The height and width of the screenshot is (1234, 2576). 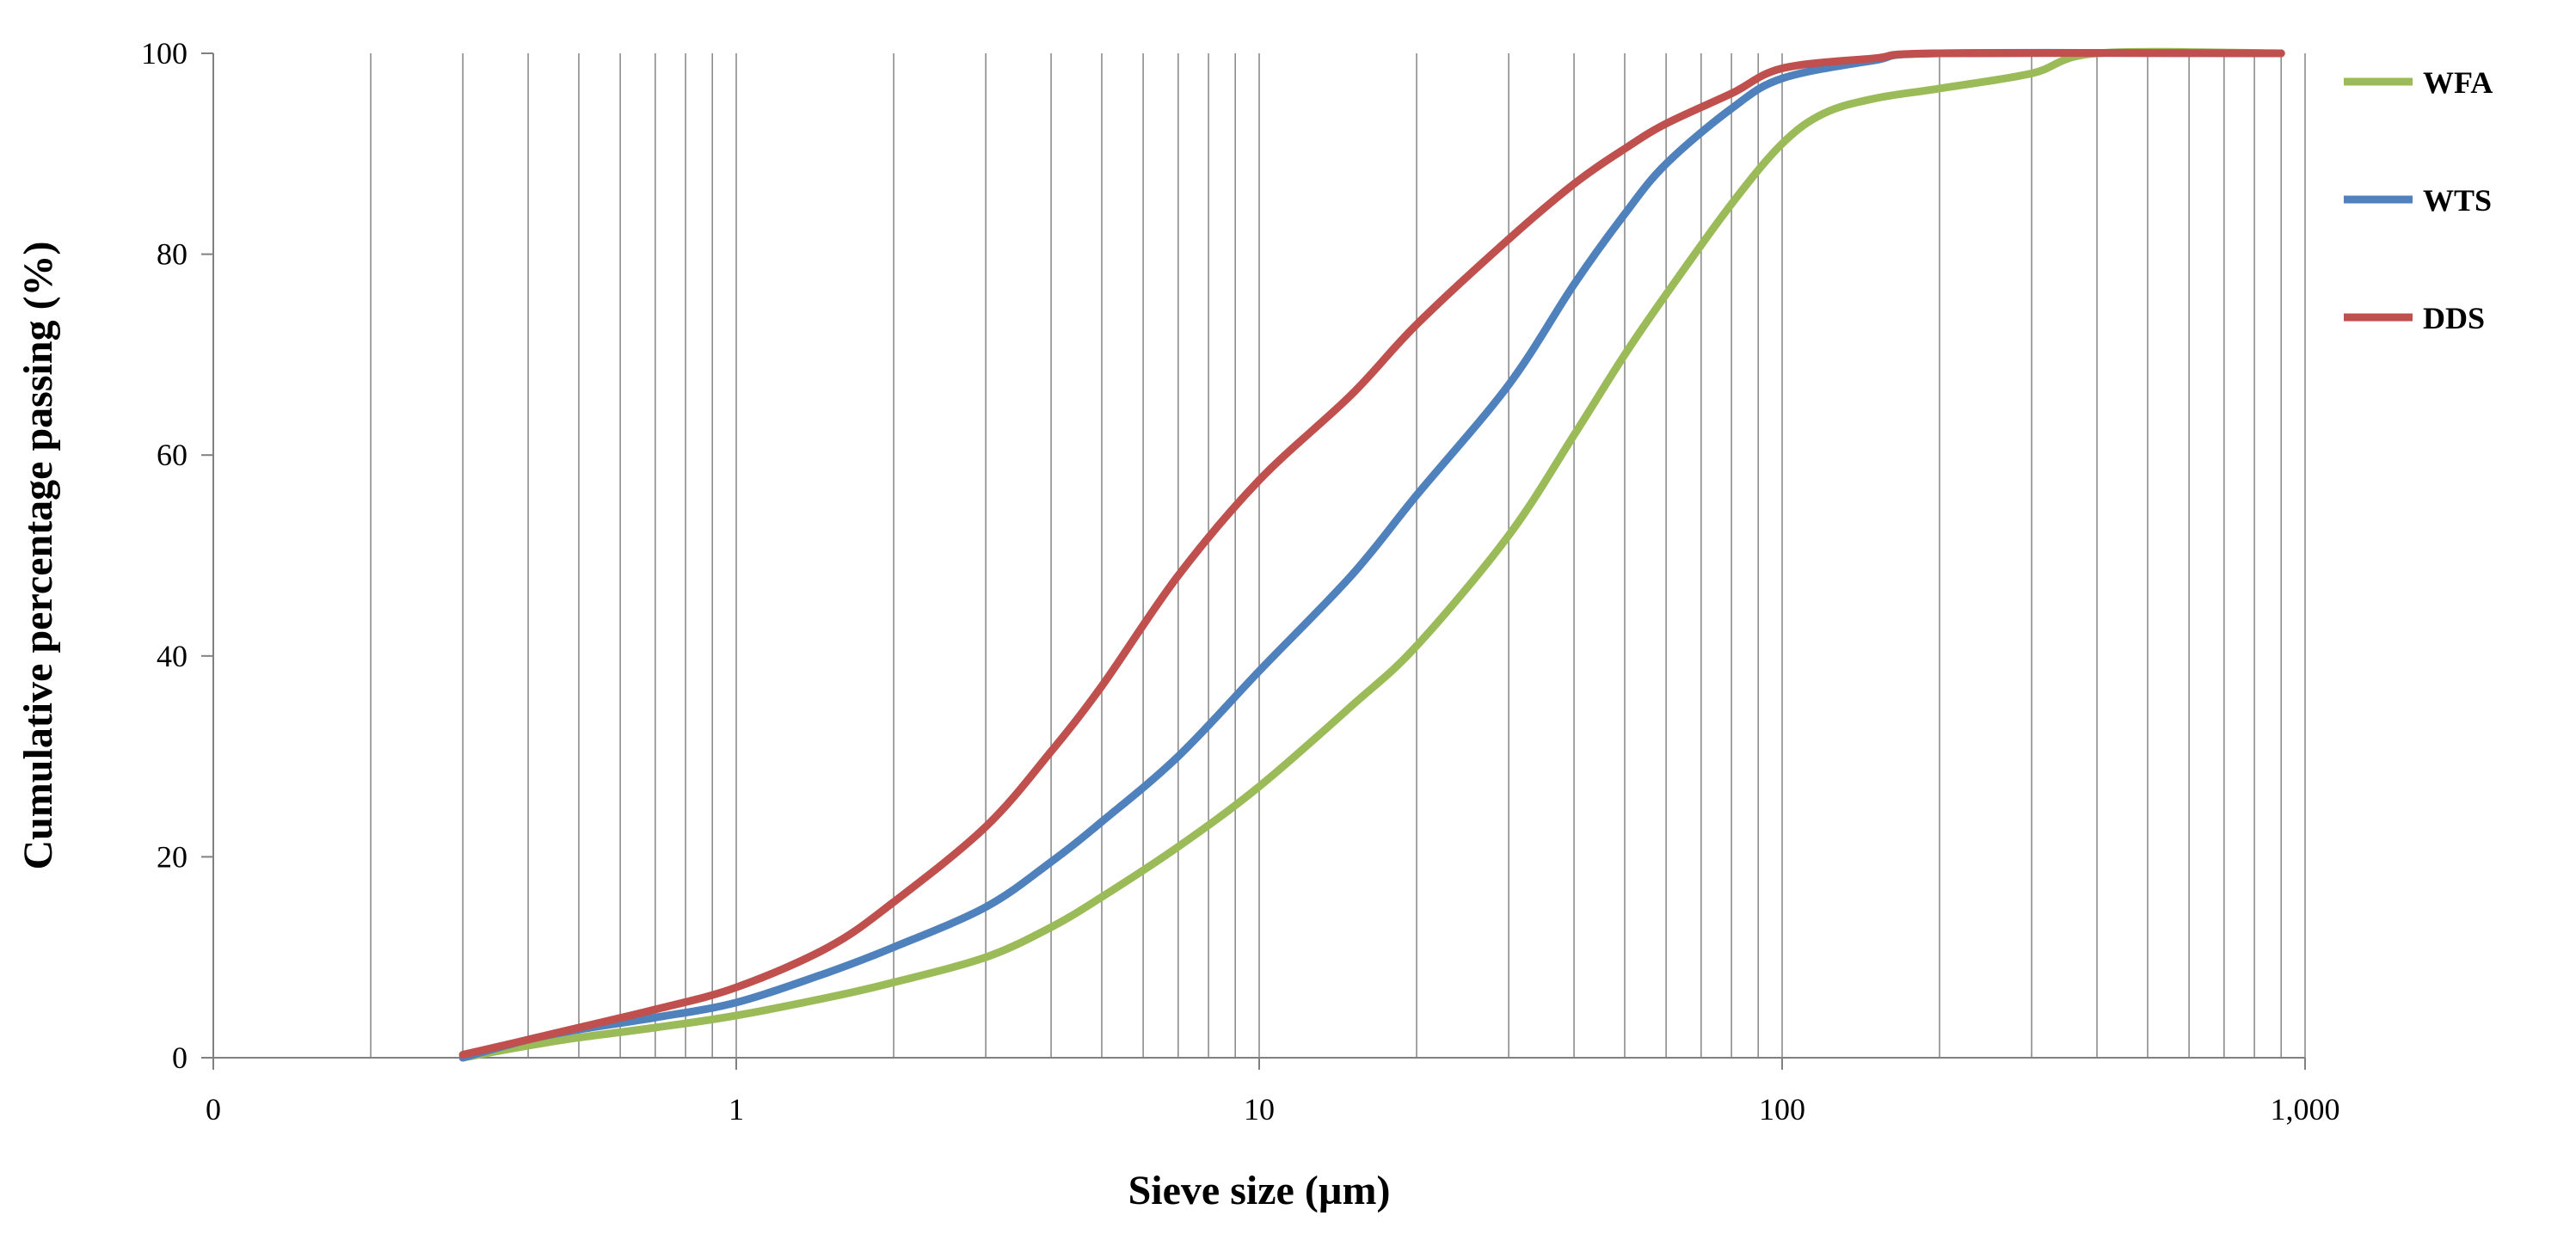 I want to click on legend-label-wfa: WFA, so click(x=2458, y=82).